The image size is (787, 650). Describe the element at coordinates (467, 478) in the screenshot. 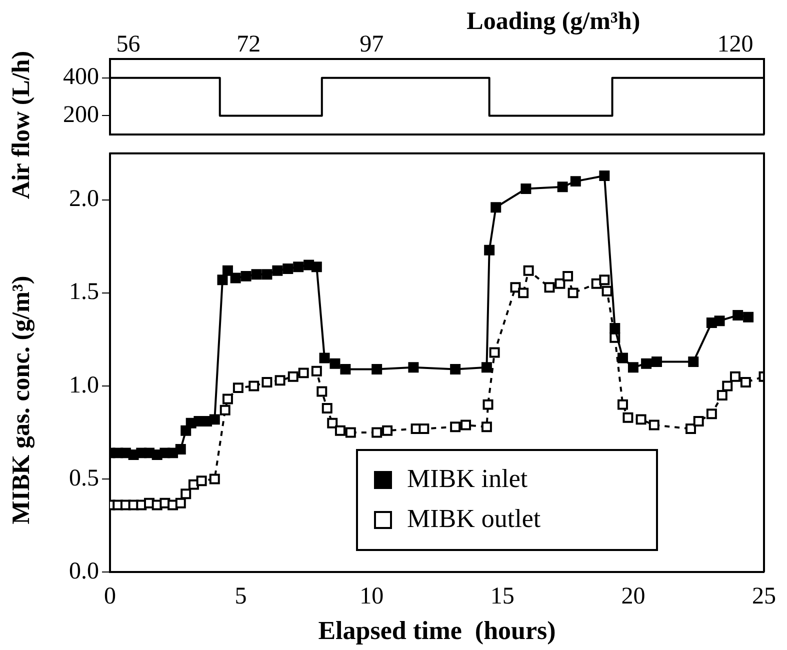

I see `legend-label: MIBK inlet` at that location.